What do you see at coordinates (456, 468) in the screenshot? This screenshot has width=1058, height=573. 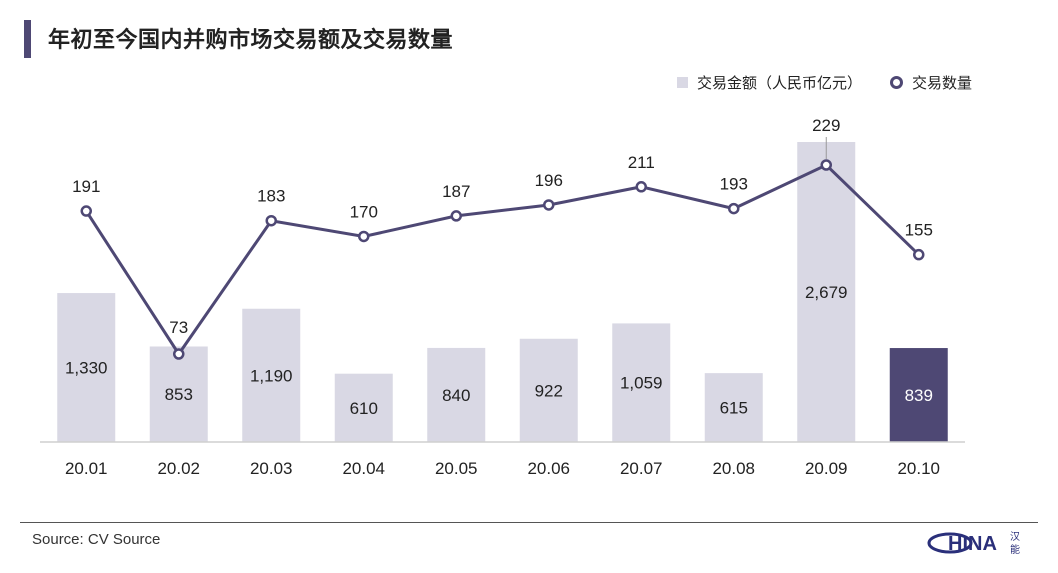 I see `x-tick-label: 20.05` at bounding box center [456, 468].